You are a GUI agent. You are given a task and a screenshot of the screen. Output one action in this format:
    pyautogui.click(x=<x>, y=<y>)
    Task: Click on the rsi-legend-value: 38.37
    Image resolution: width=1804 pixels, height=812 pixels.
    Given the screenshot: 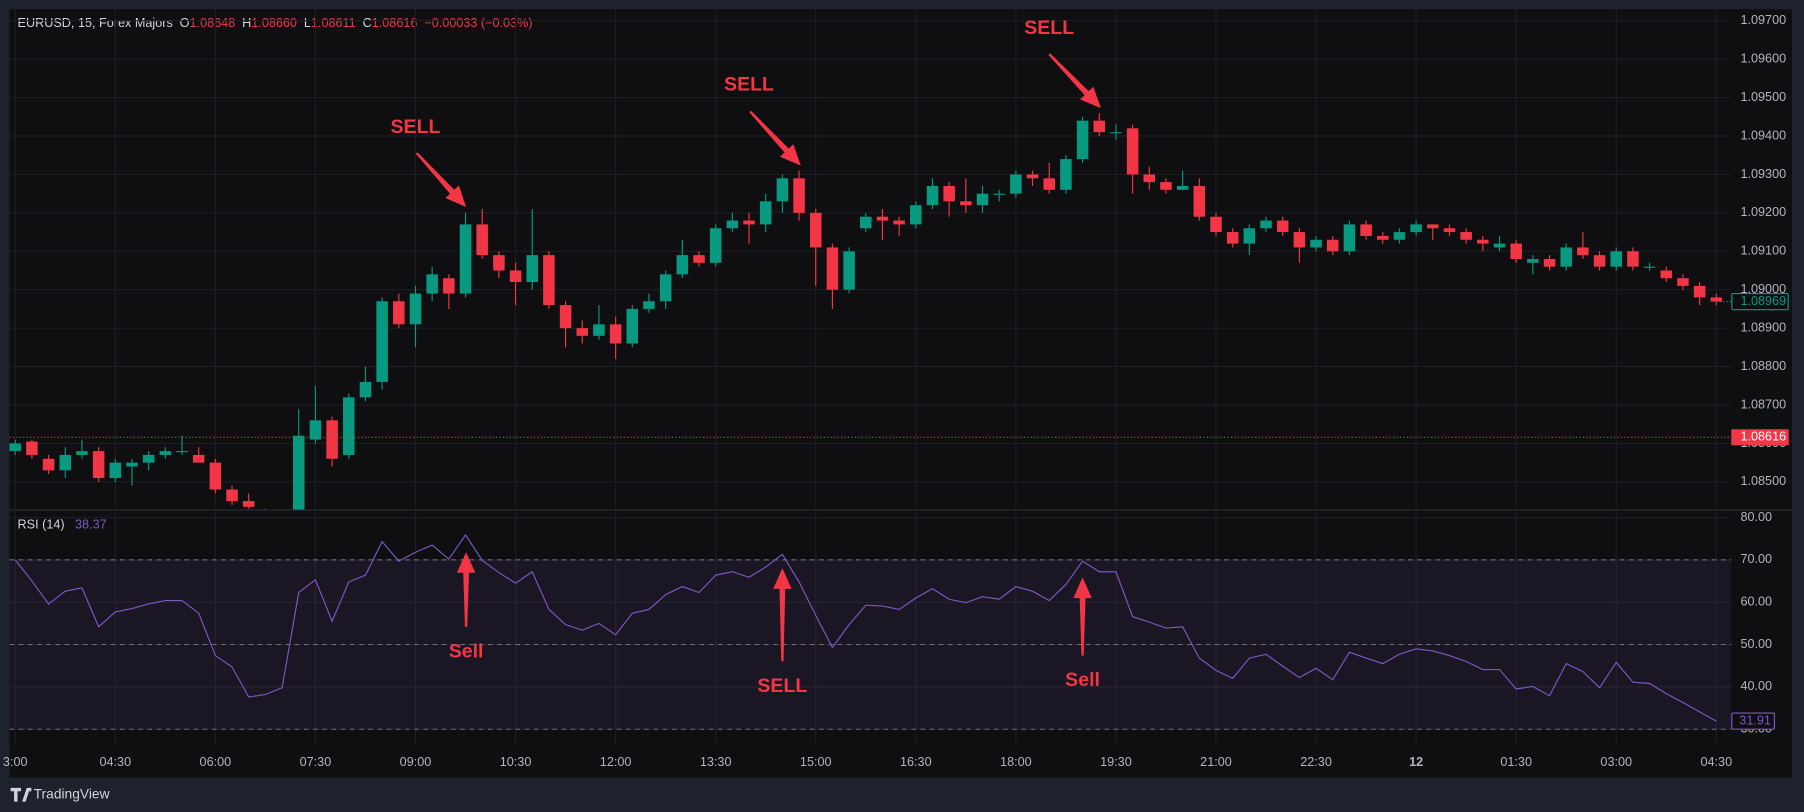 What is the action you would take?
    pyautogui.click(x=91, y=525)
    